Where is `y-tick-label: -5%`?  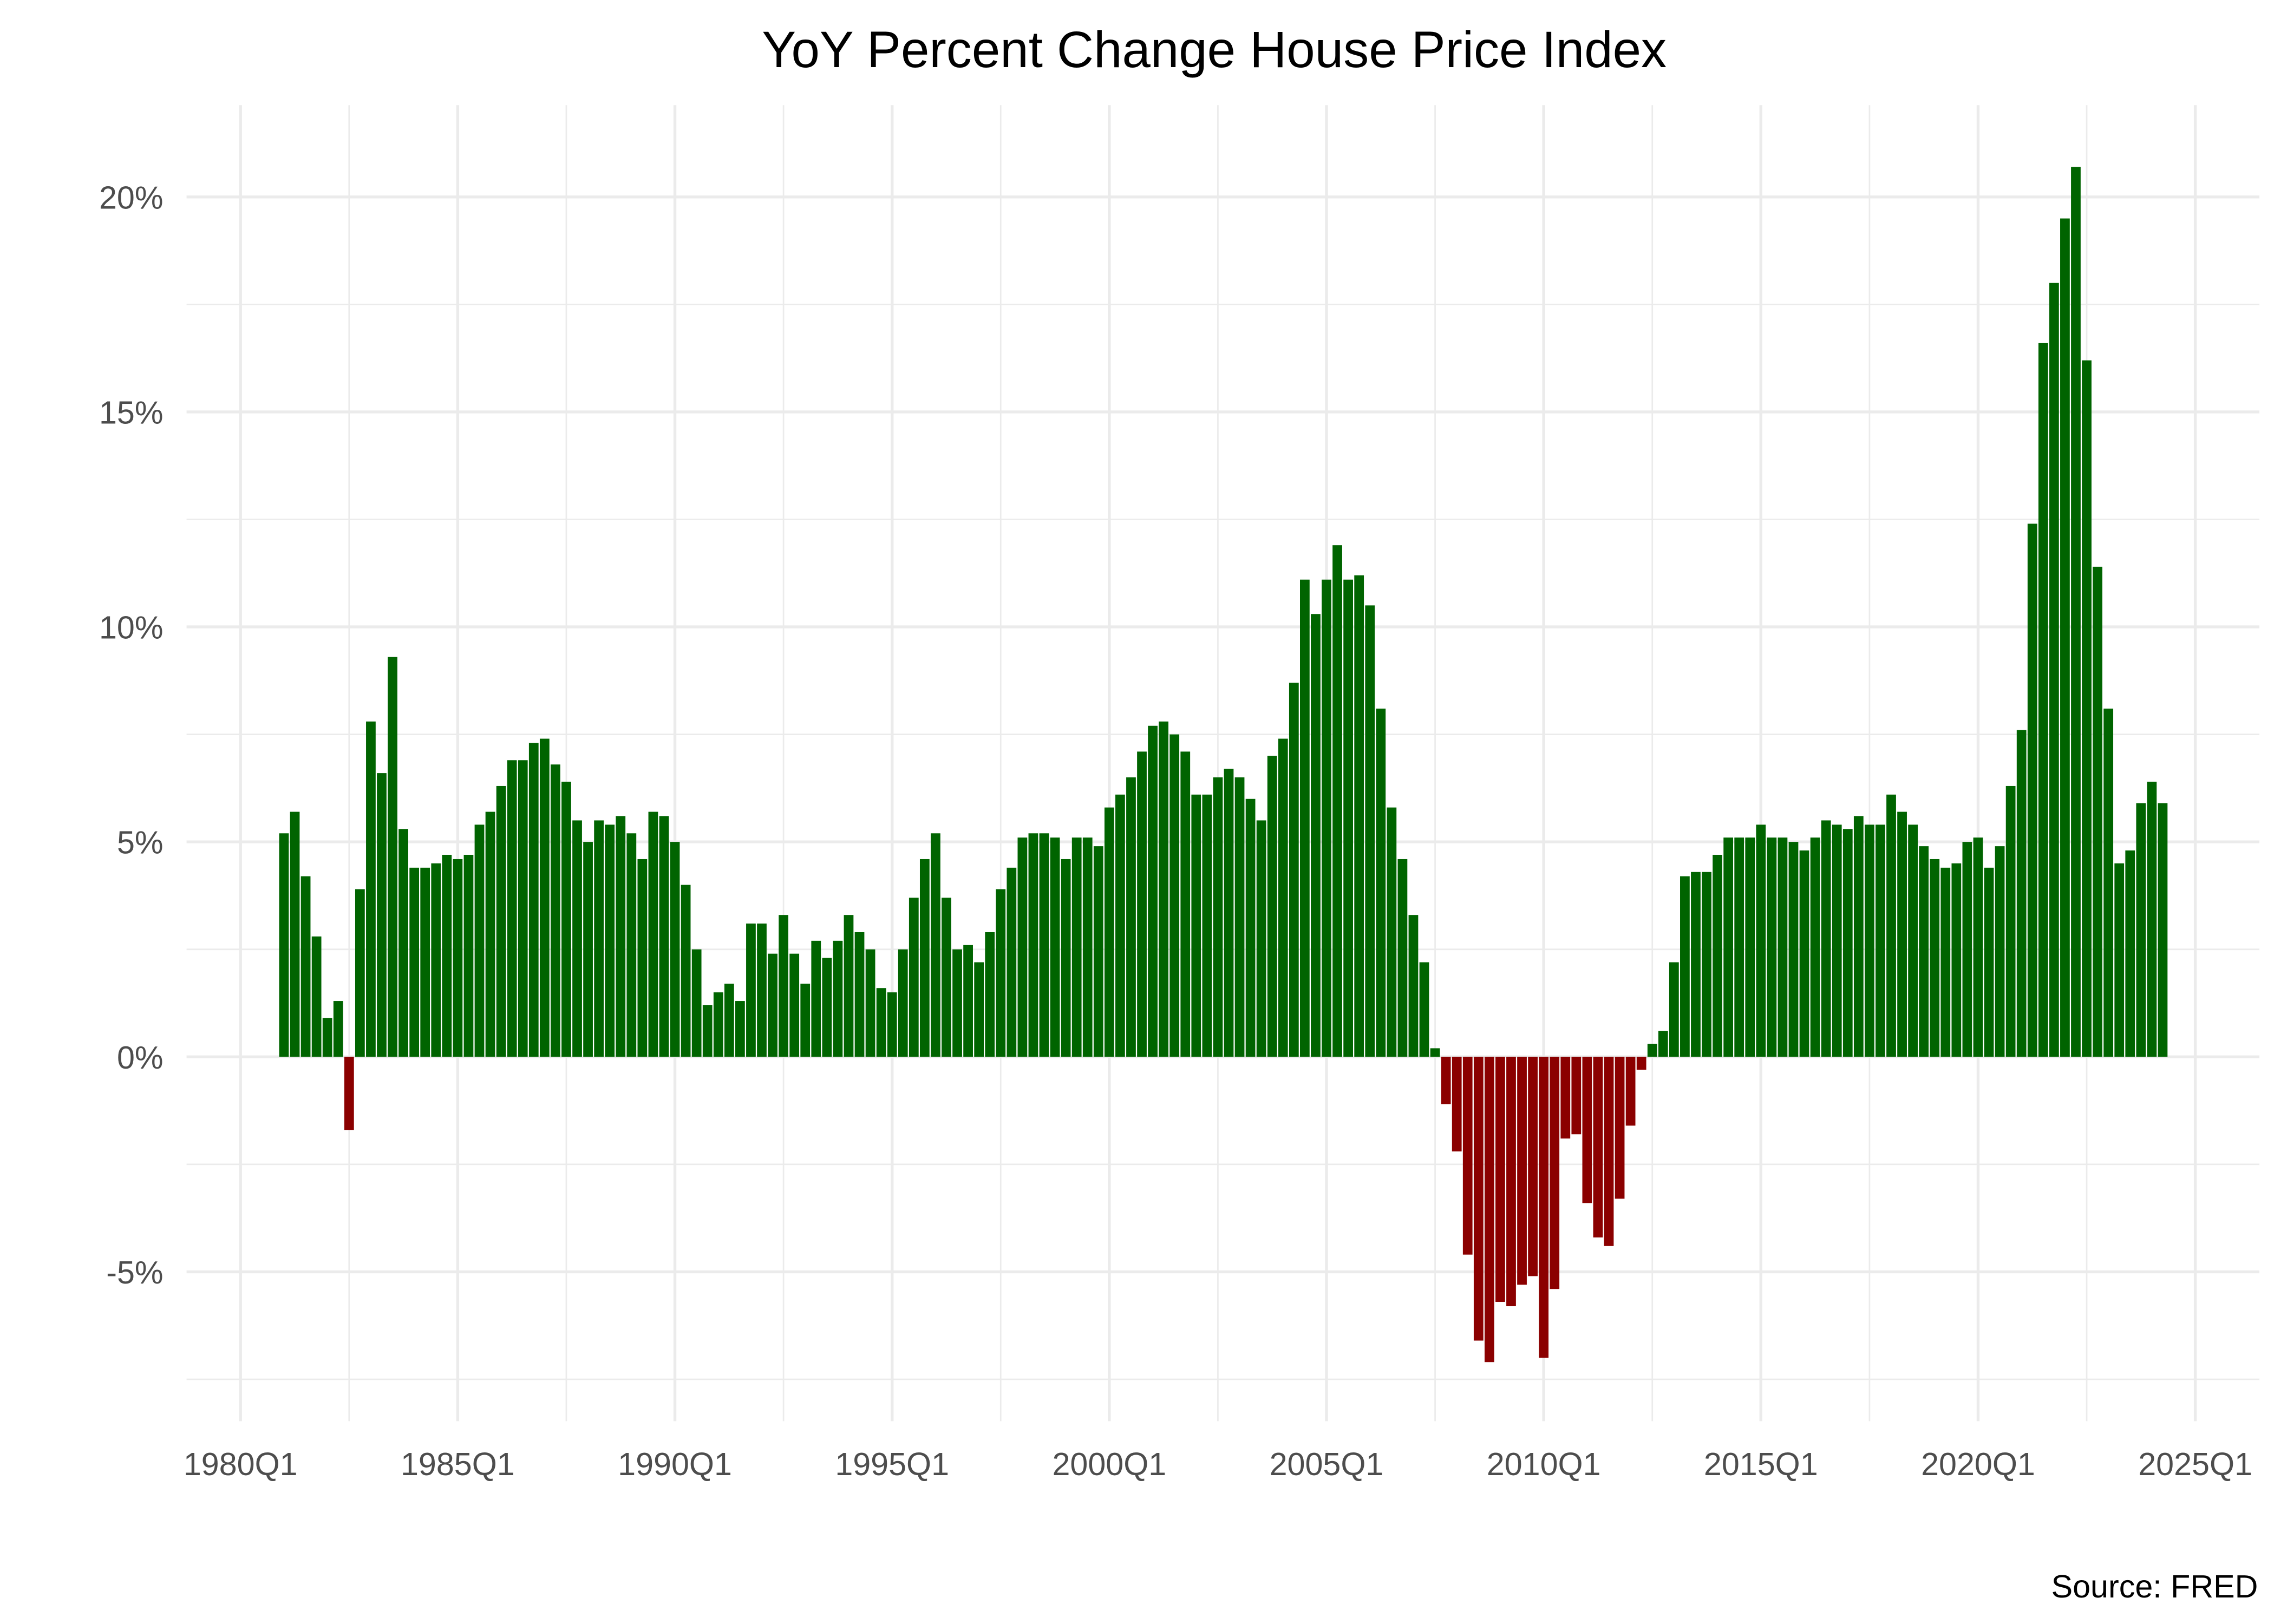
y-tick-label: -5% is located at coordinates (135, 1272).